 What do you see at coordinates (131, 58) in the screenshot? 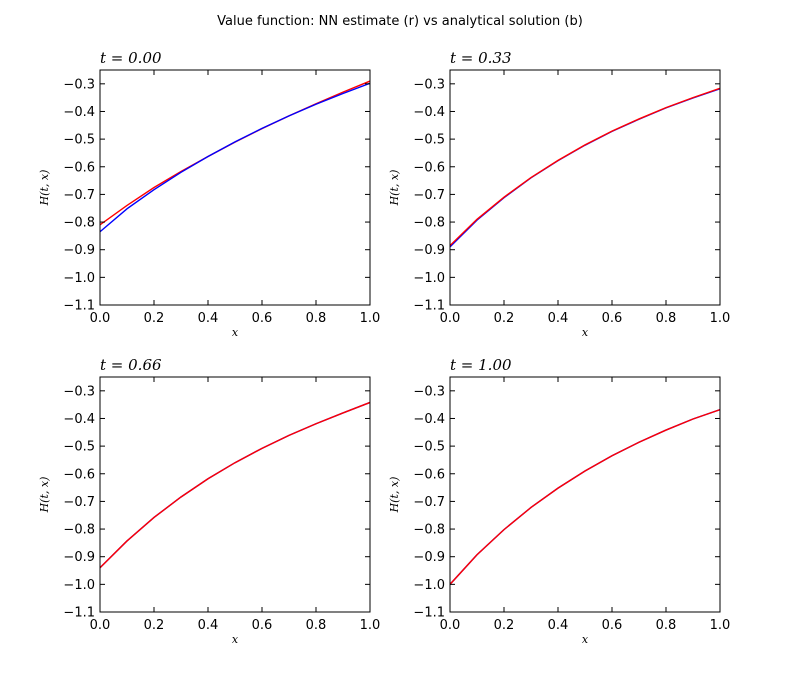
I see `subplot-title: t = 0.00` at bounding box center [131, 58].